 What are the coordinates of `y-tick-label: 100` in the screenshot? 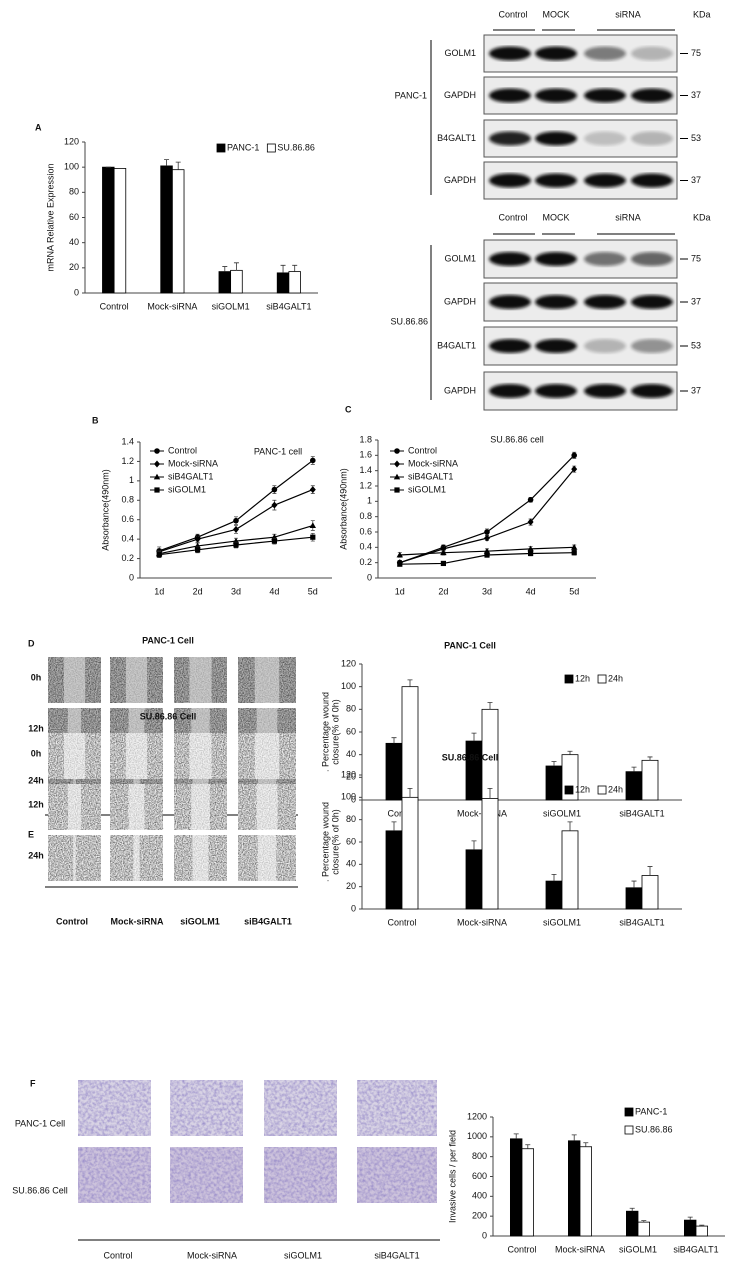 It's located at (348, 686).